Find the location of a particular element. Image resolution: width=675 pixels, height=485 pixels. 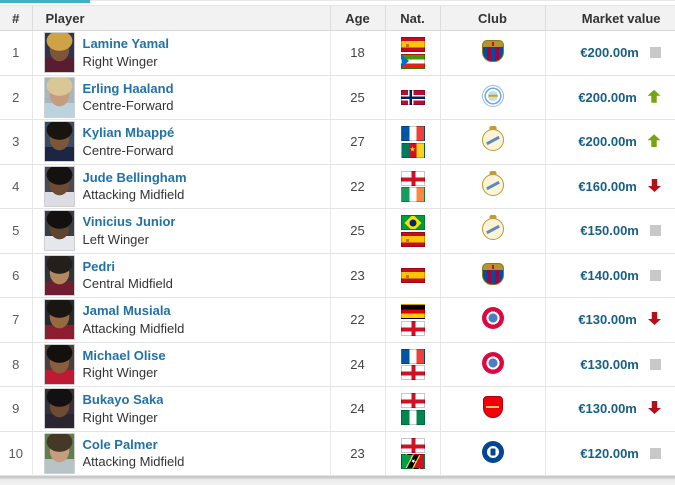

age-cell: 18 is located at coordinates (357, 53).